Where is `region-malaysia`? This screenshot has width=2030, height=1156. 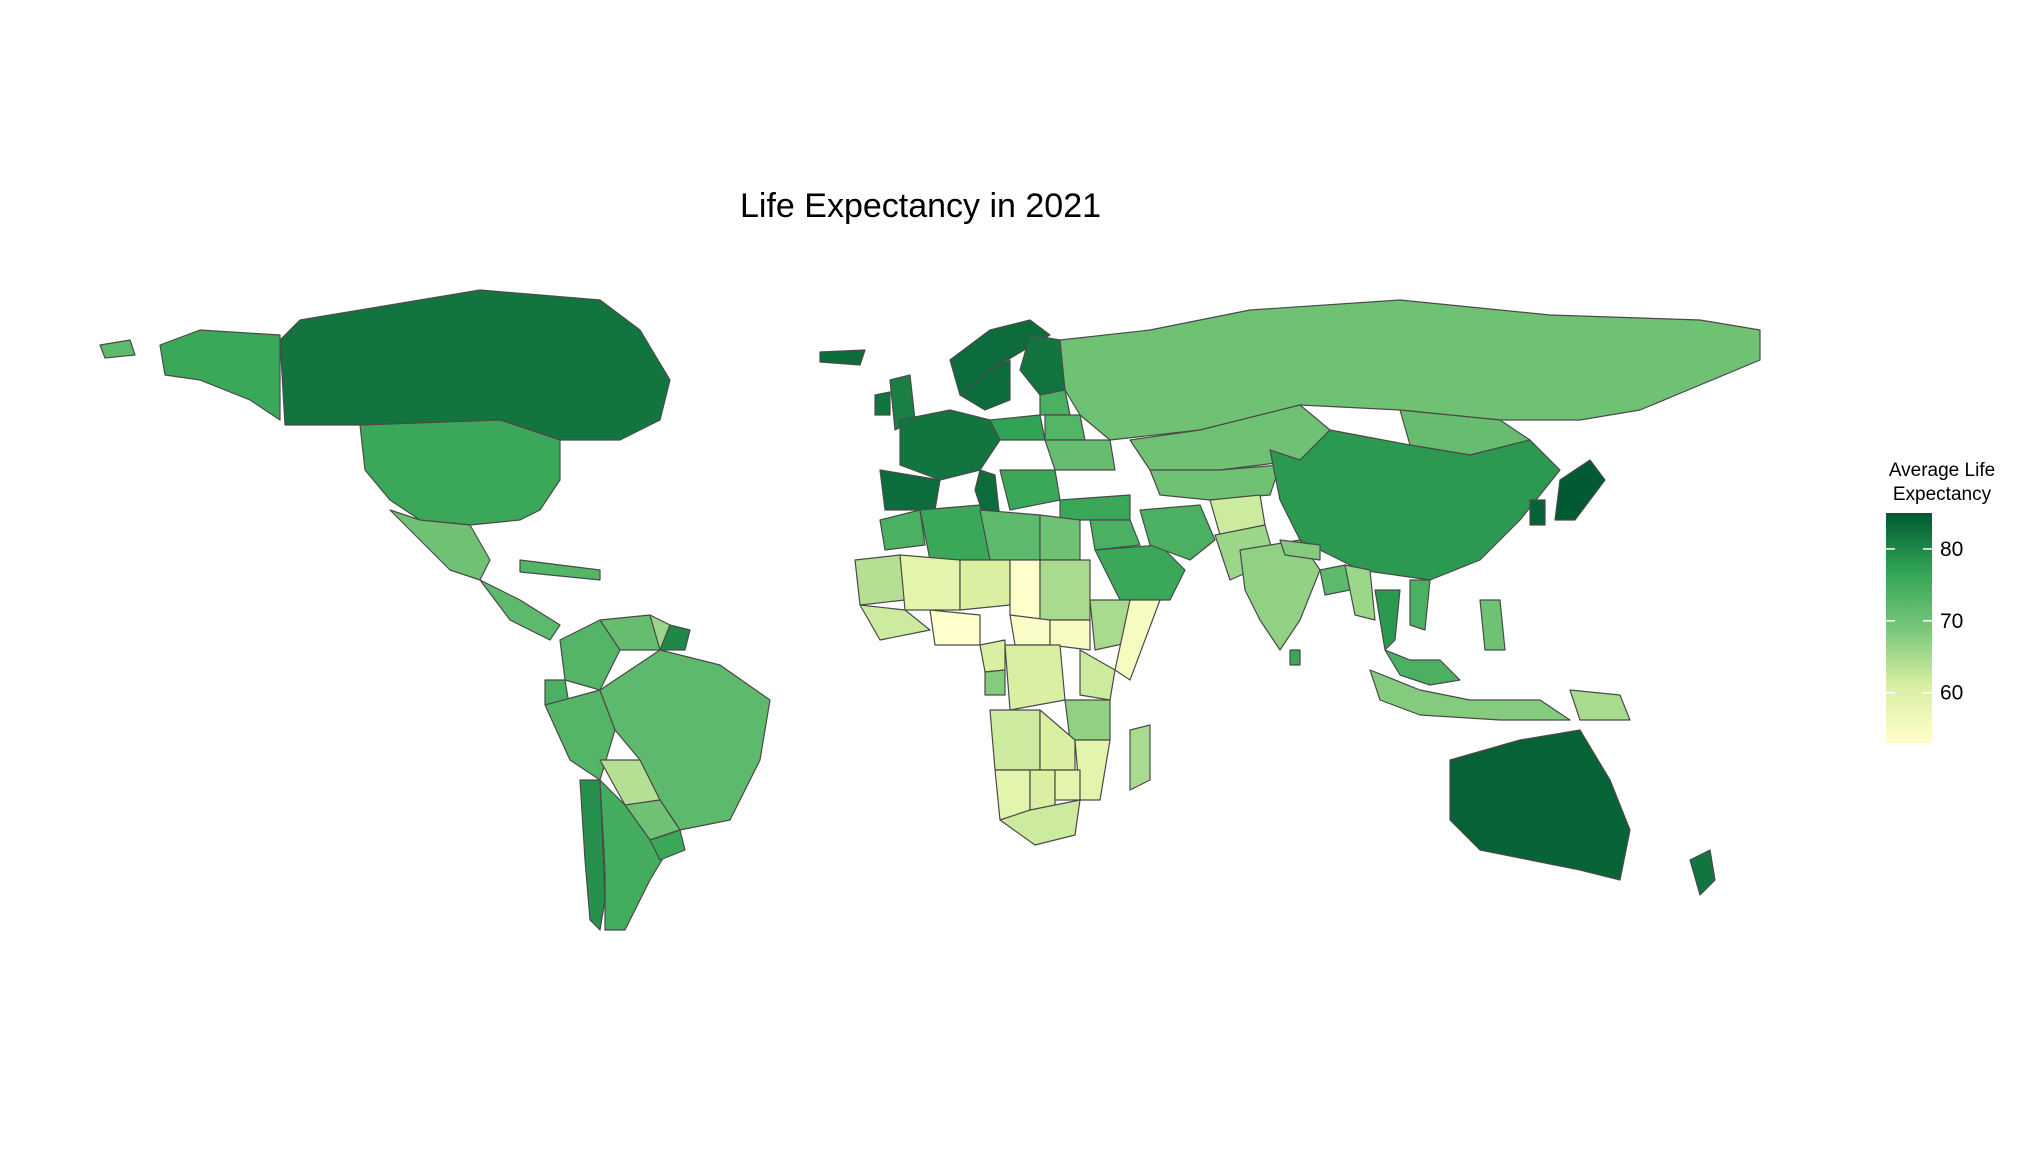
region-malaysia is located at coordinates (1422, 667).